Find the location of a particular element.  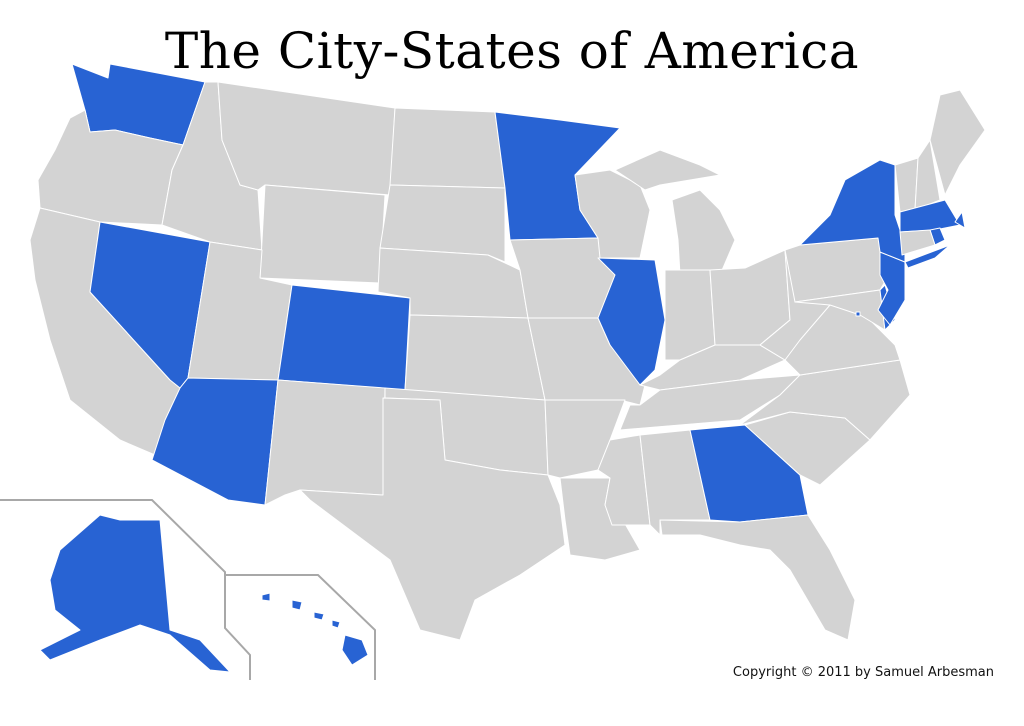

alaska-inset-border is located at coordinates (125, 589).